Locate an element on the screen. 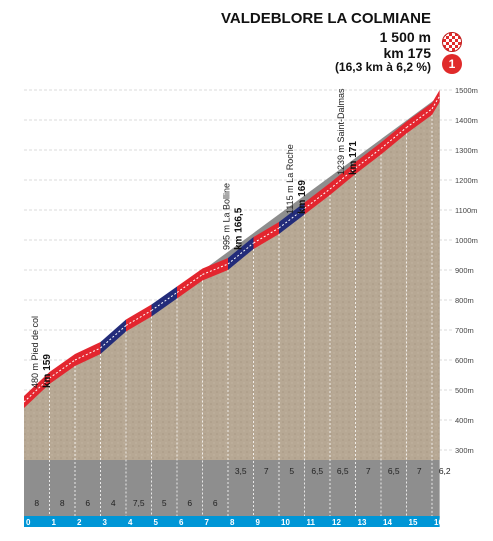  annotation-place: 480 m Pied de col is located at coordinates (35, 352).